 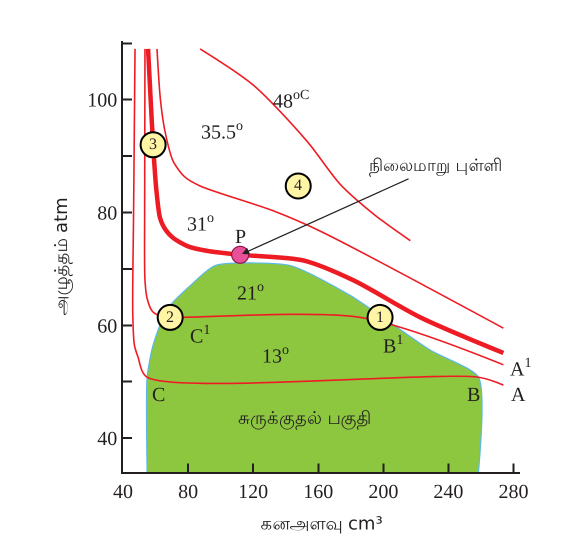 I want to click on annotation: 2, so click(x=170, y=317).